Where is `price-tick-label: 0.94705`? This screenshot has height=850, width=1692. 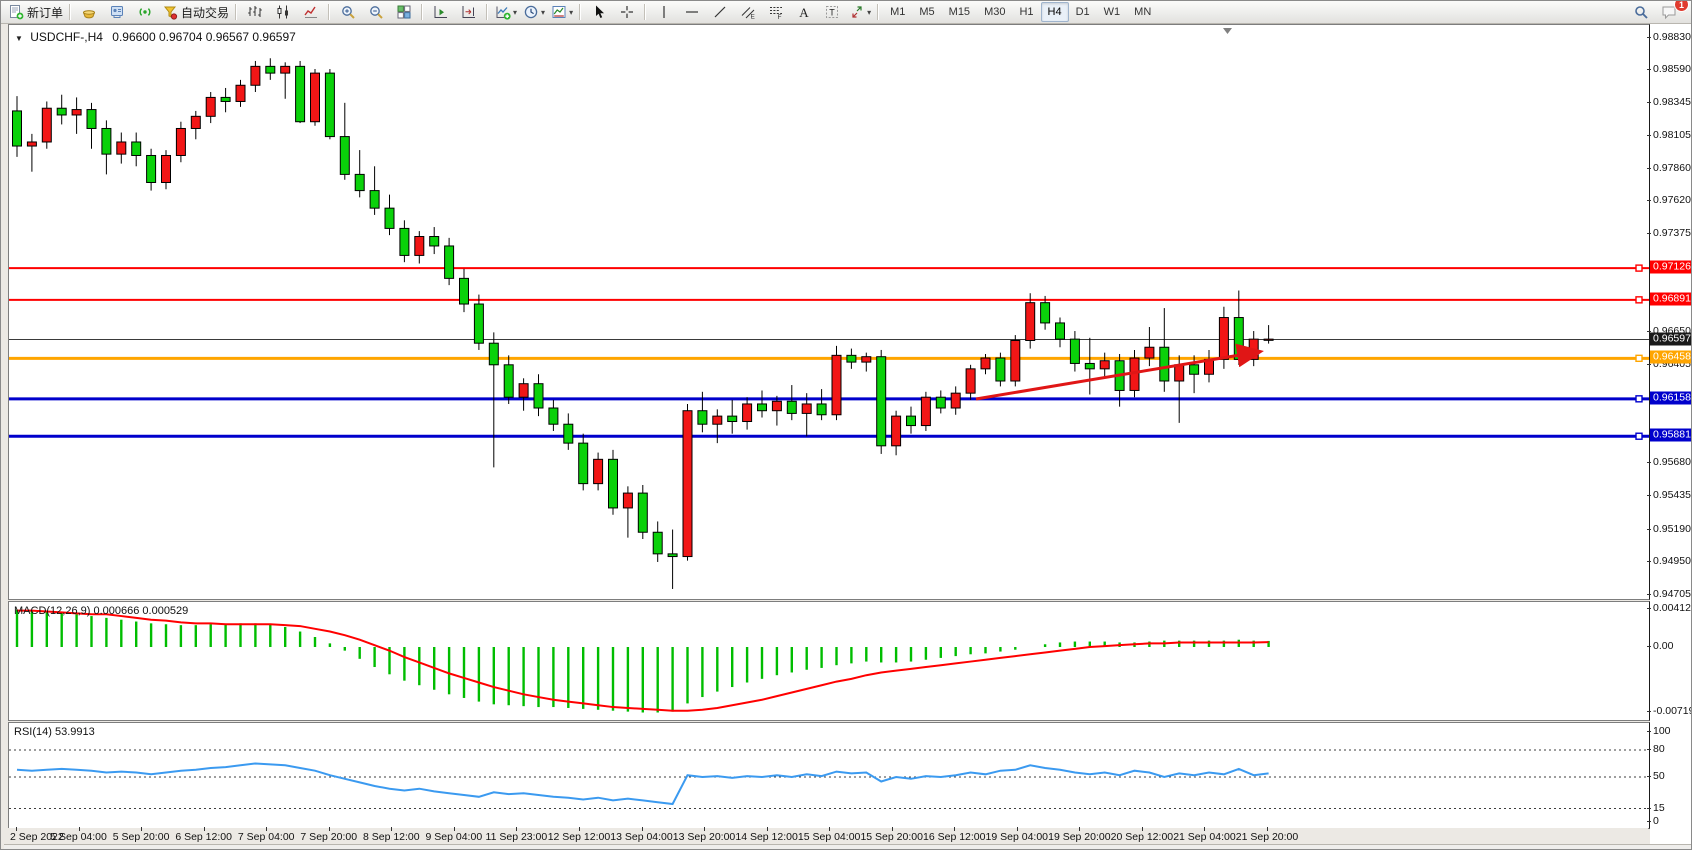 price-tick-label: 0.94705 is located at coordinates (1672, 594).